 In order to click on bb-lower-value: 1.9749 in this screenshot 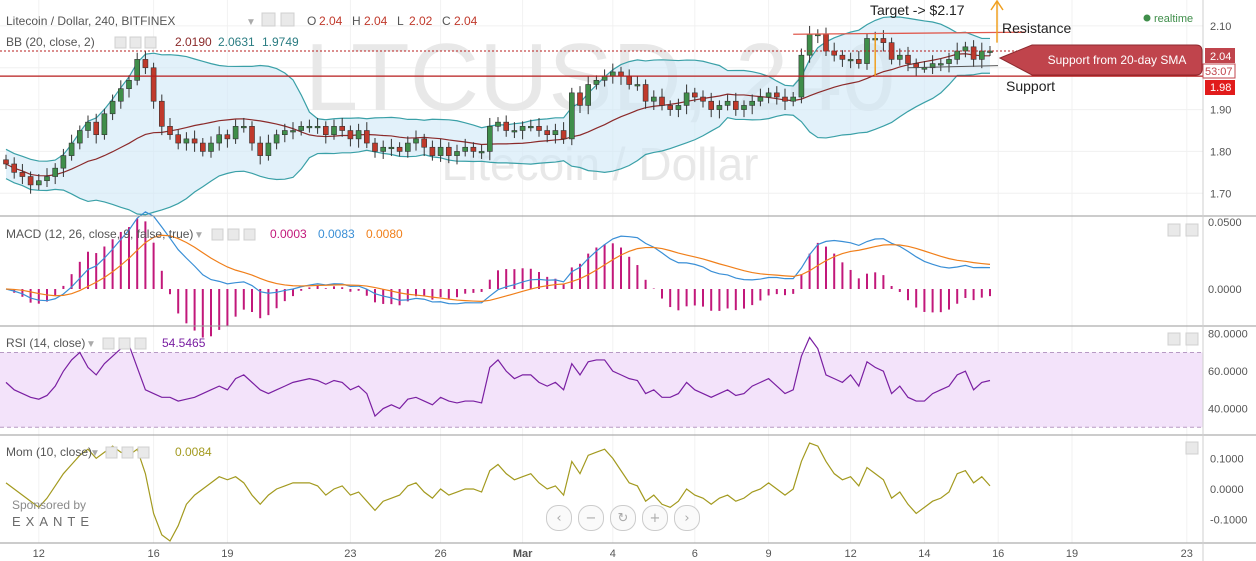, I will do `click(280, 42)`.